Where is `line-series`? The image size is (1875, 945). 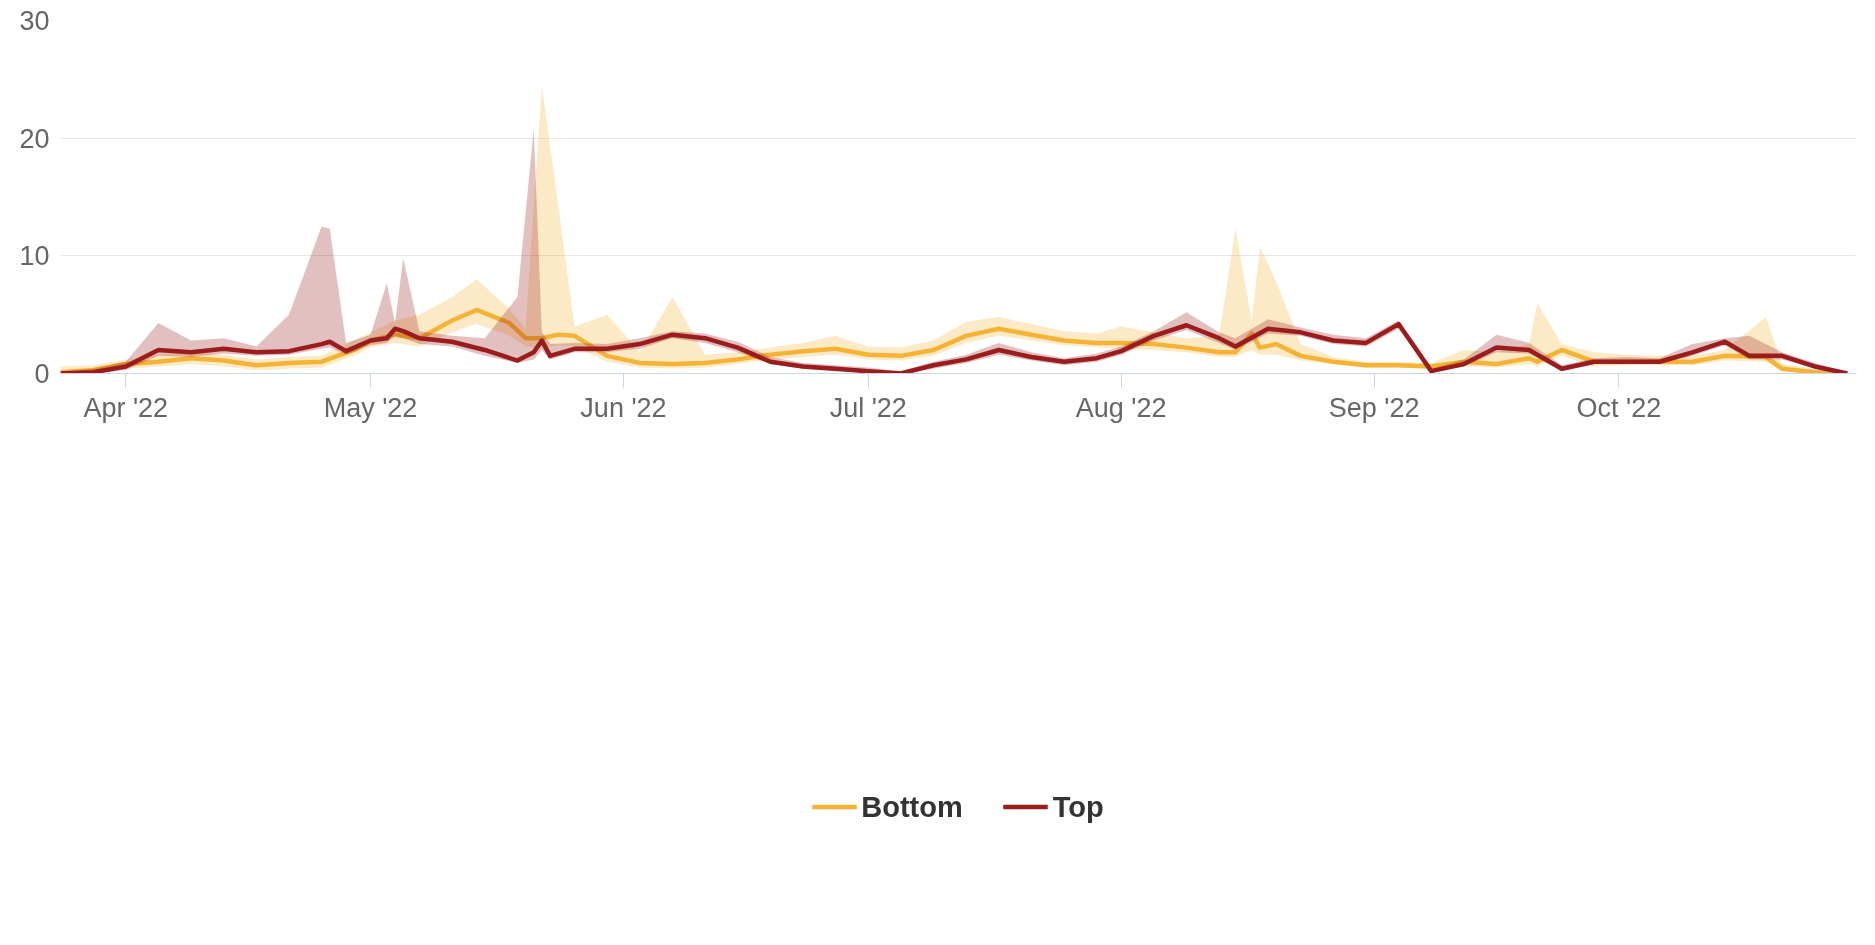 line-series is located at coordinates (955, 347).